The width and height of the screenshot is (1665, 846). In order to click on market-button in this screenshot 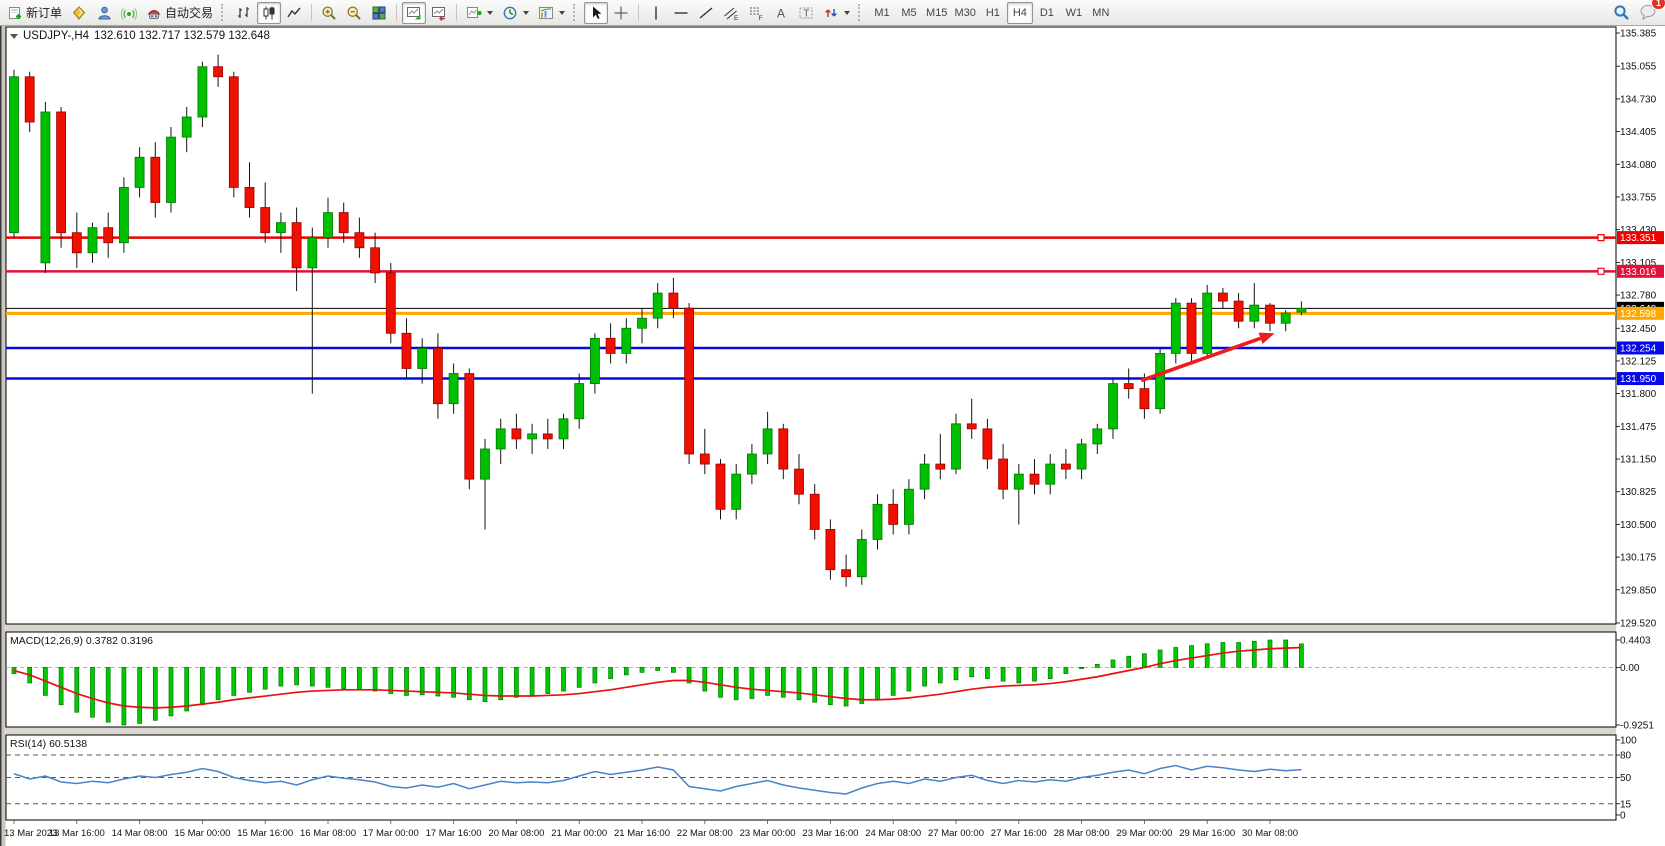, I will do `click(79, 13)`.